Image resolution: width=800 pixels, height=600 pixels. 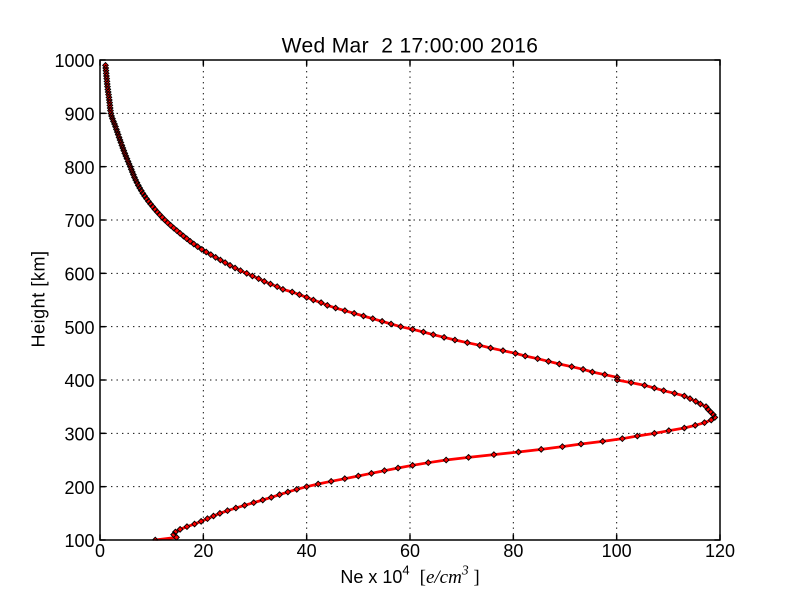 What do you see at coordinates (409, 576) in the screenshot?
I see `svg-text: Ne x 104 [e/cm3 ]` at bounding box center [409, 576].